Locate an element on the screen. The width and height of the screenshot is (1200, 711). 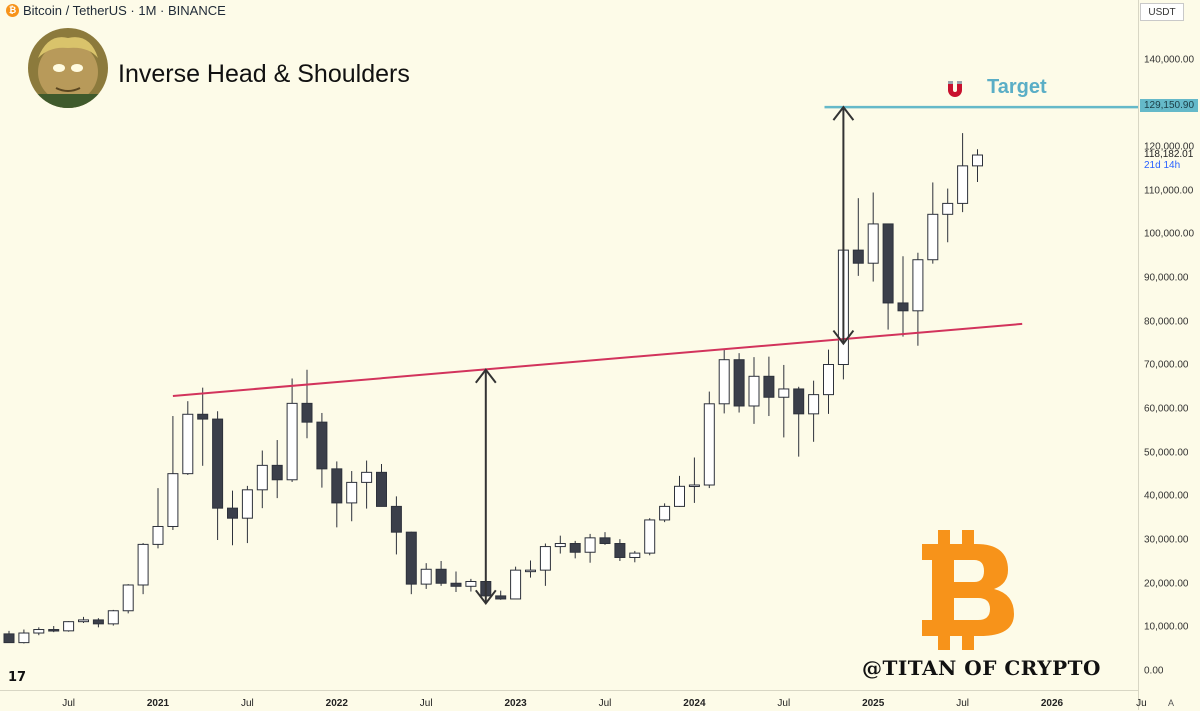
price-tick-label: 70,000.00 is located at coordinates (1166, 365).